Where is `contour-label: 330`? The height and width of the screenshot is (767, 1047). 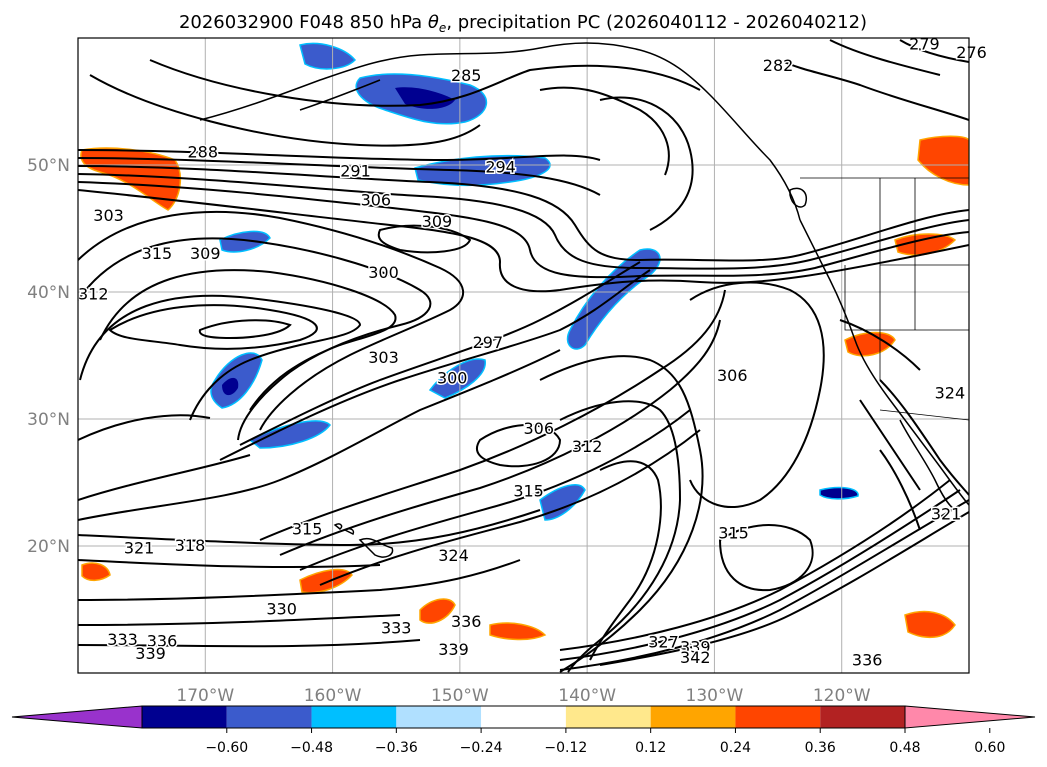 contour-label: 330 is located at coordinates (281, 609).